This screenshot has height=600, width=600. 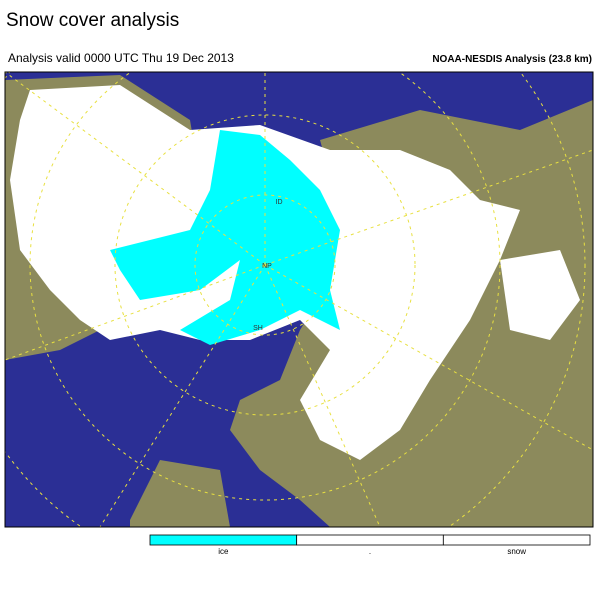 What do you see at coordinates (516, 551) in the screenshot?
I see `legend-label: snow` at bounding box center [516, 551].